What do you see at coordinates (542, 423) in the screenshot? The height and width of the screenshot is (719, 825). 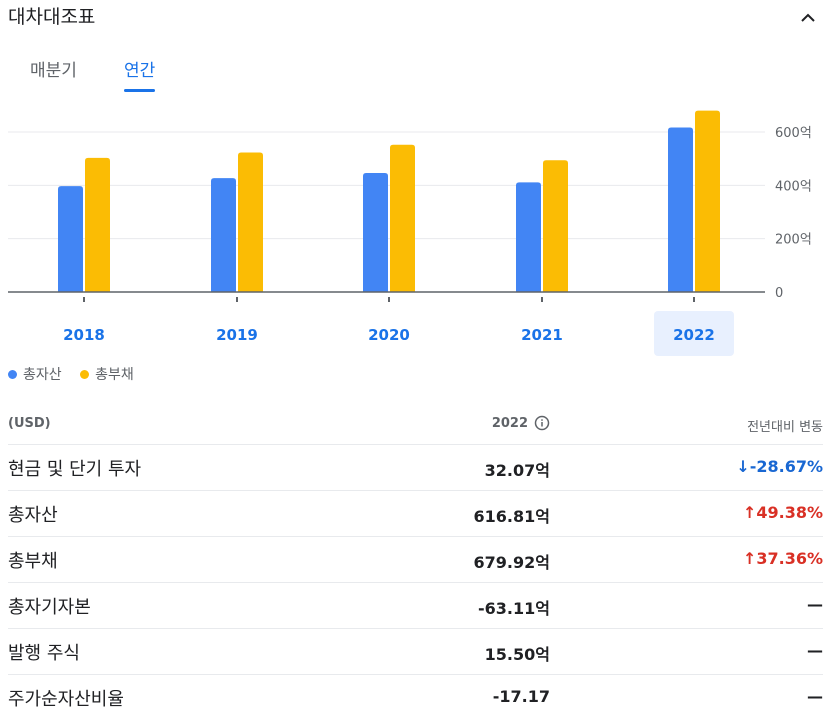 I see `info-icon` at bounding box center [542, 423].